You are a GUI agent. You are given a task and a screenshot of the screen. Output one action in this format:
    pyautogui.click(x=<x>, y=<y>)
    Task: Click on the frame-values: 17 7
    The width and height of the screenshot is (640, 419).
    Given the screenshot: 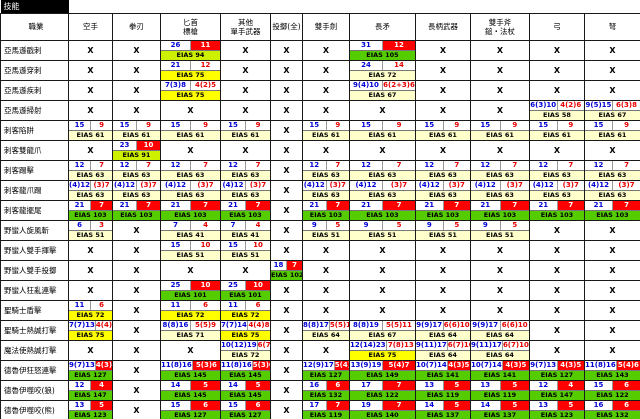 What is the action you would take?
    pyautogui.click(x=326, y=405)
    